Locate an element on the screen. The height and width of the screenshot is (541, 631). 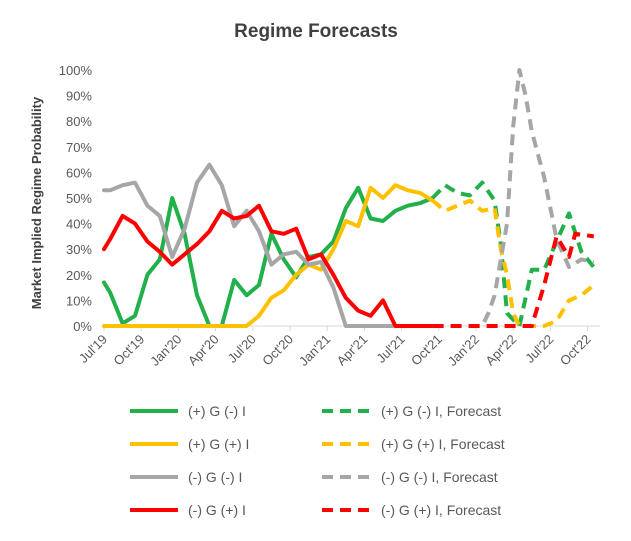
x-tick-label: Oct'19 is located at coordinates (128, 350).